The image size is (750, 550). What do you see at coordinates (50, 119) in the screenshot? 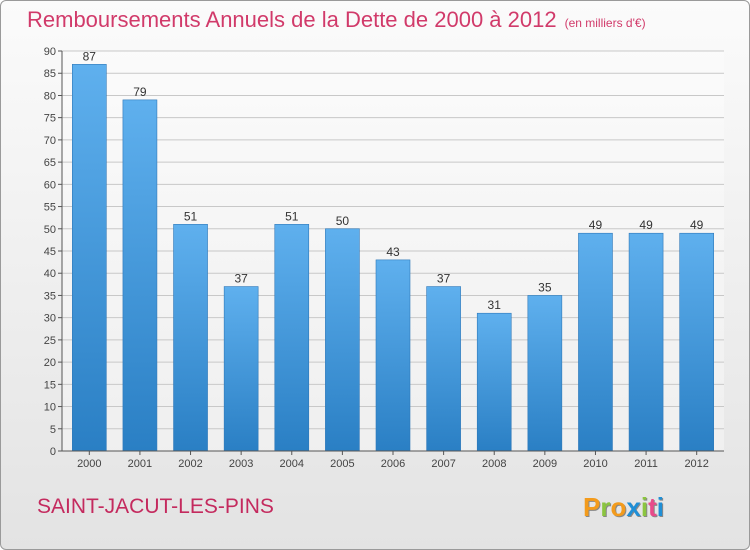
I see `y-tick-label: 75` at bounding box center [50, 119].